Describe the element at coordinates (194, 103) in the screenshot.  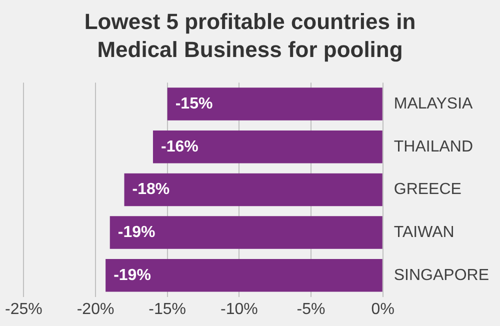
I see `data-label: -15%` at that location.